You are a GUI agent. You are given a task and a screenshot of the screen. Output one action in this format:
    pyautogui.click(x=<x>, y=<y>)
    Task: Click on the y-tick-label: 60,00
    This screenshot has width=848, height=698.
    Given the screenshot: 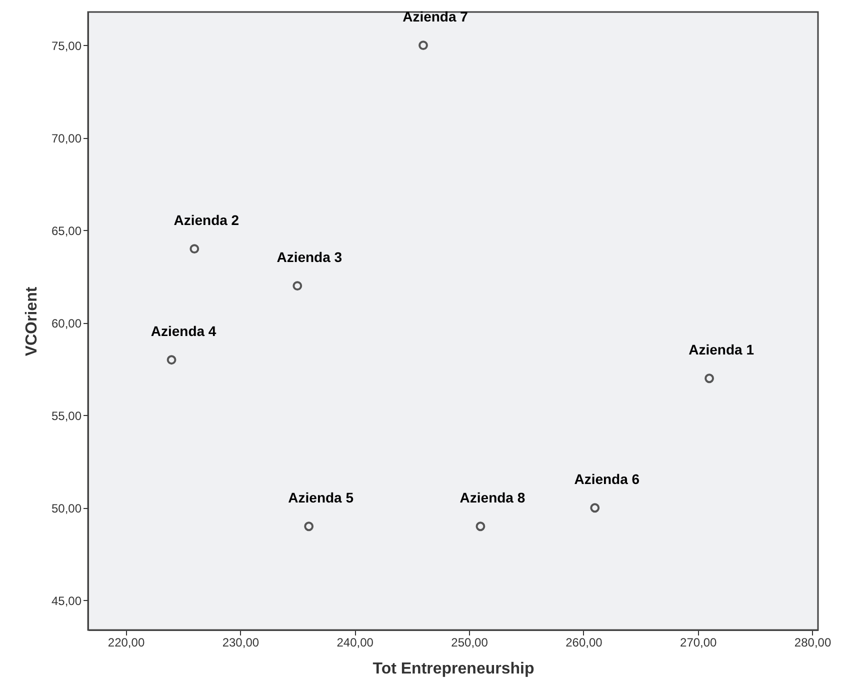 What is the action you would take?
    pyautogui.click(x=66, y=323)
    